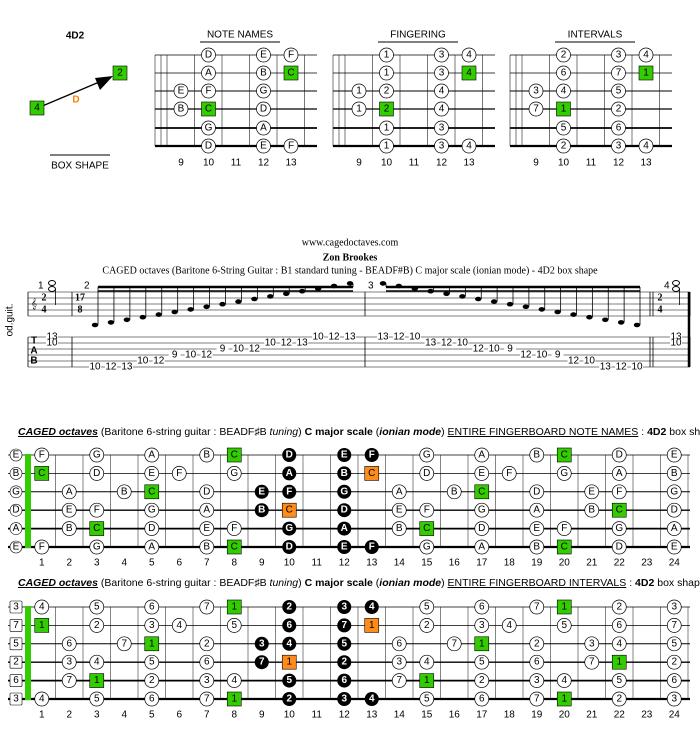 The image size is (700, 746). What do you see at coordinates (647, 563) in the screenshot?
I see `fret-number: 23` at bounding box center [647, 563].